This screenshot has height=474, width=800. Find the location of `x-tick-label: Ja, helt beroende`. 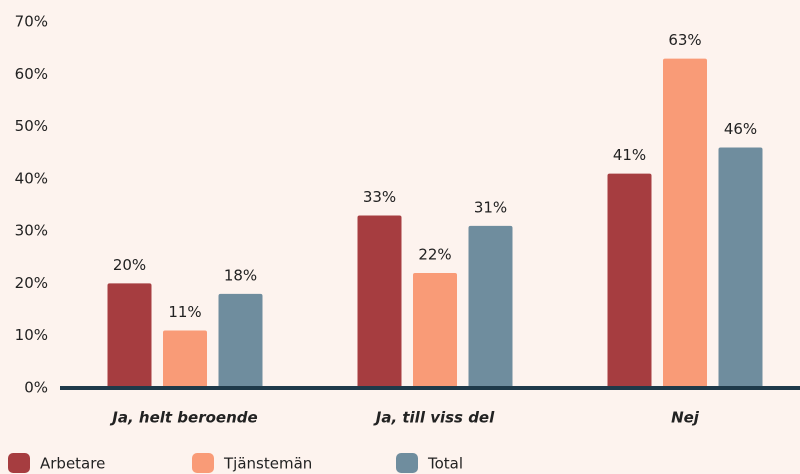

x-tick-label: Ja, helt beroende is located at coordinates (183, 418).